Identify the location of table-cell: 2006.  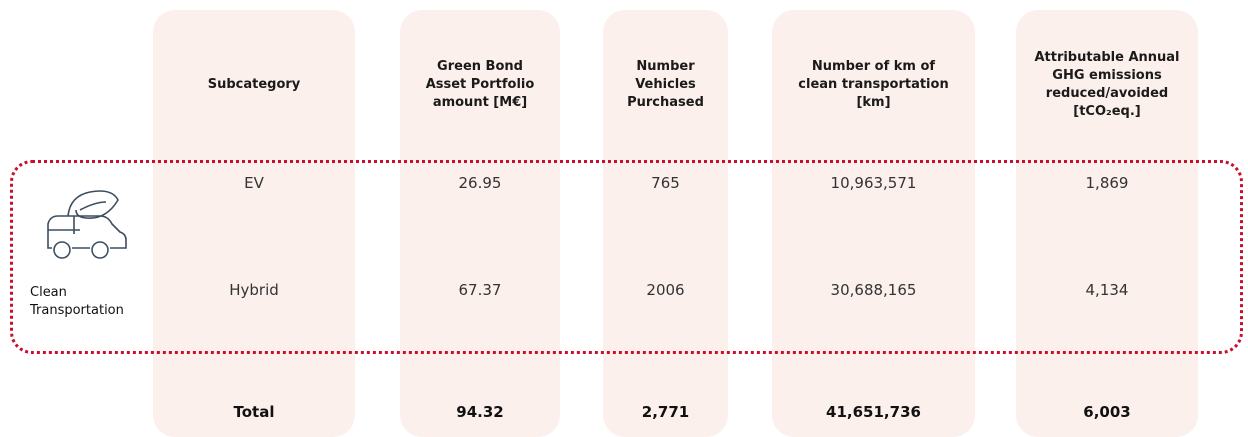
(665, 290).